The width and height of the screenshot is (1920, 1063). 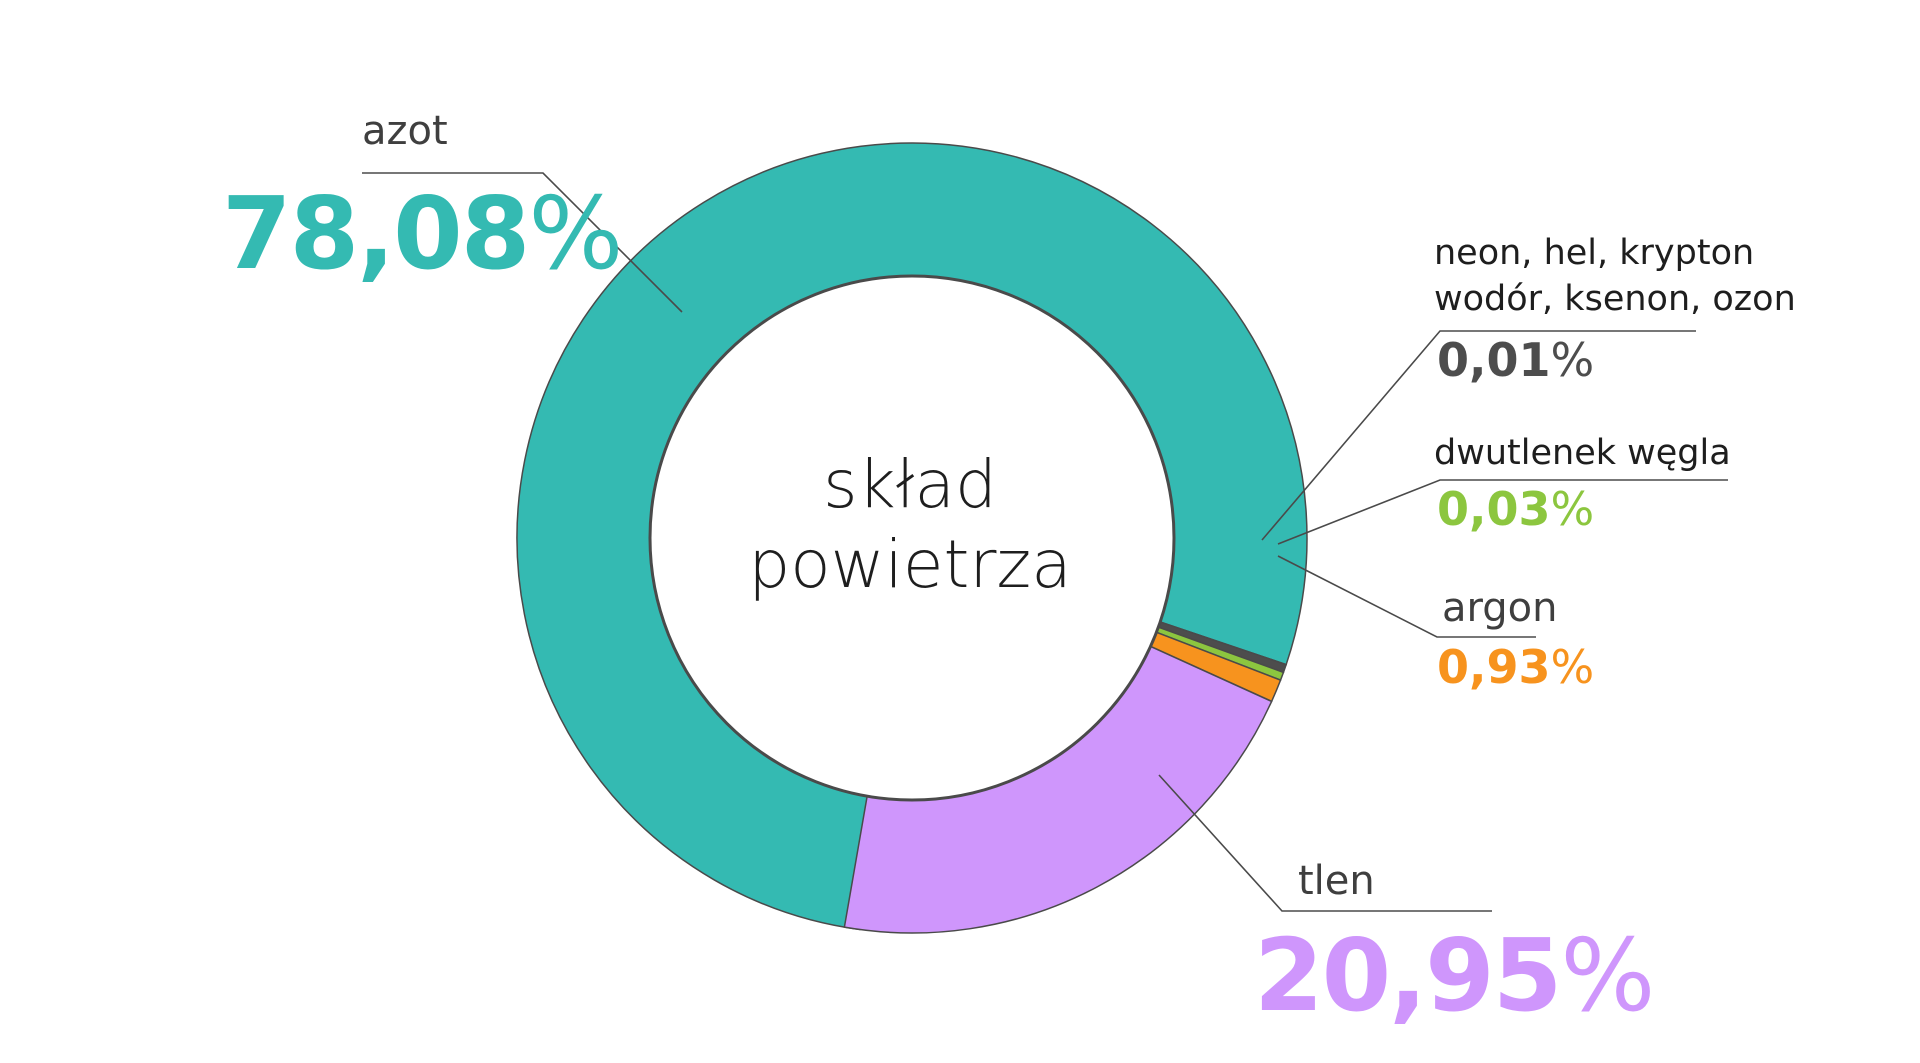 I want to click on slice-label-co2: dwutlenek węgla, so click(x=1582, y=453).